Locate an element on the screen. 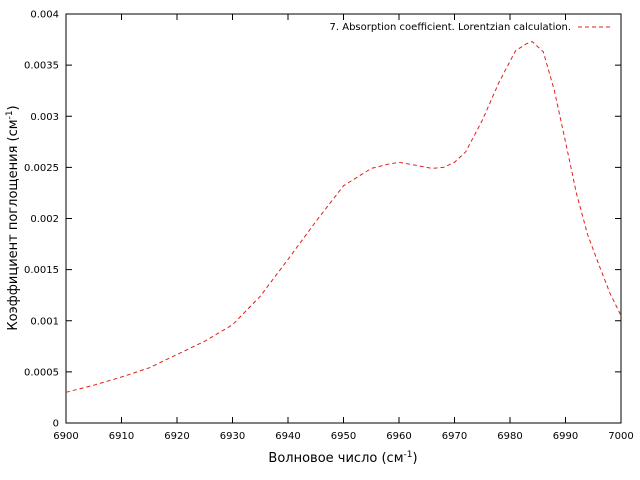  x-tick-label: 6990 is located at coordinates (565, 436).